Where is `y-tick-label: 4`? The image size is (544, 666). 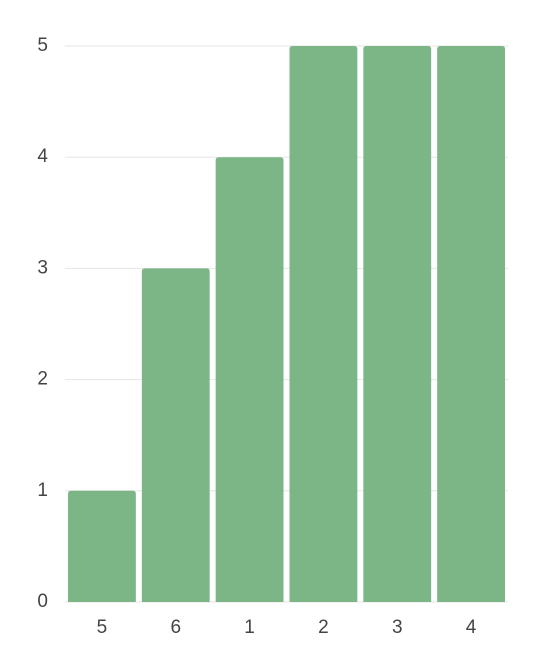 y-tick-label: 4 is located at coordinates (42, 156).